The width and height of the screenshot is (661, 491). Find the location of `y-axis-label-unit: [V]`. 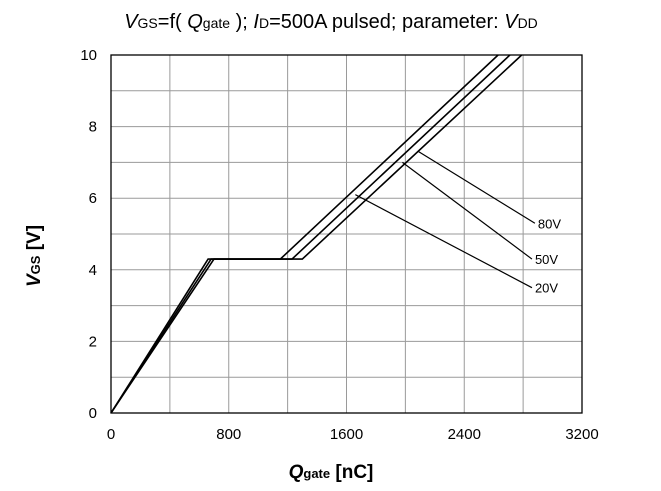

y-axis-label-unit: [V] is located at coordinates (34, 240).